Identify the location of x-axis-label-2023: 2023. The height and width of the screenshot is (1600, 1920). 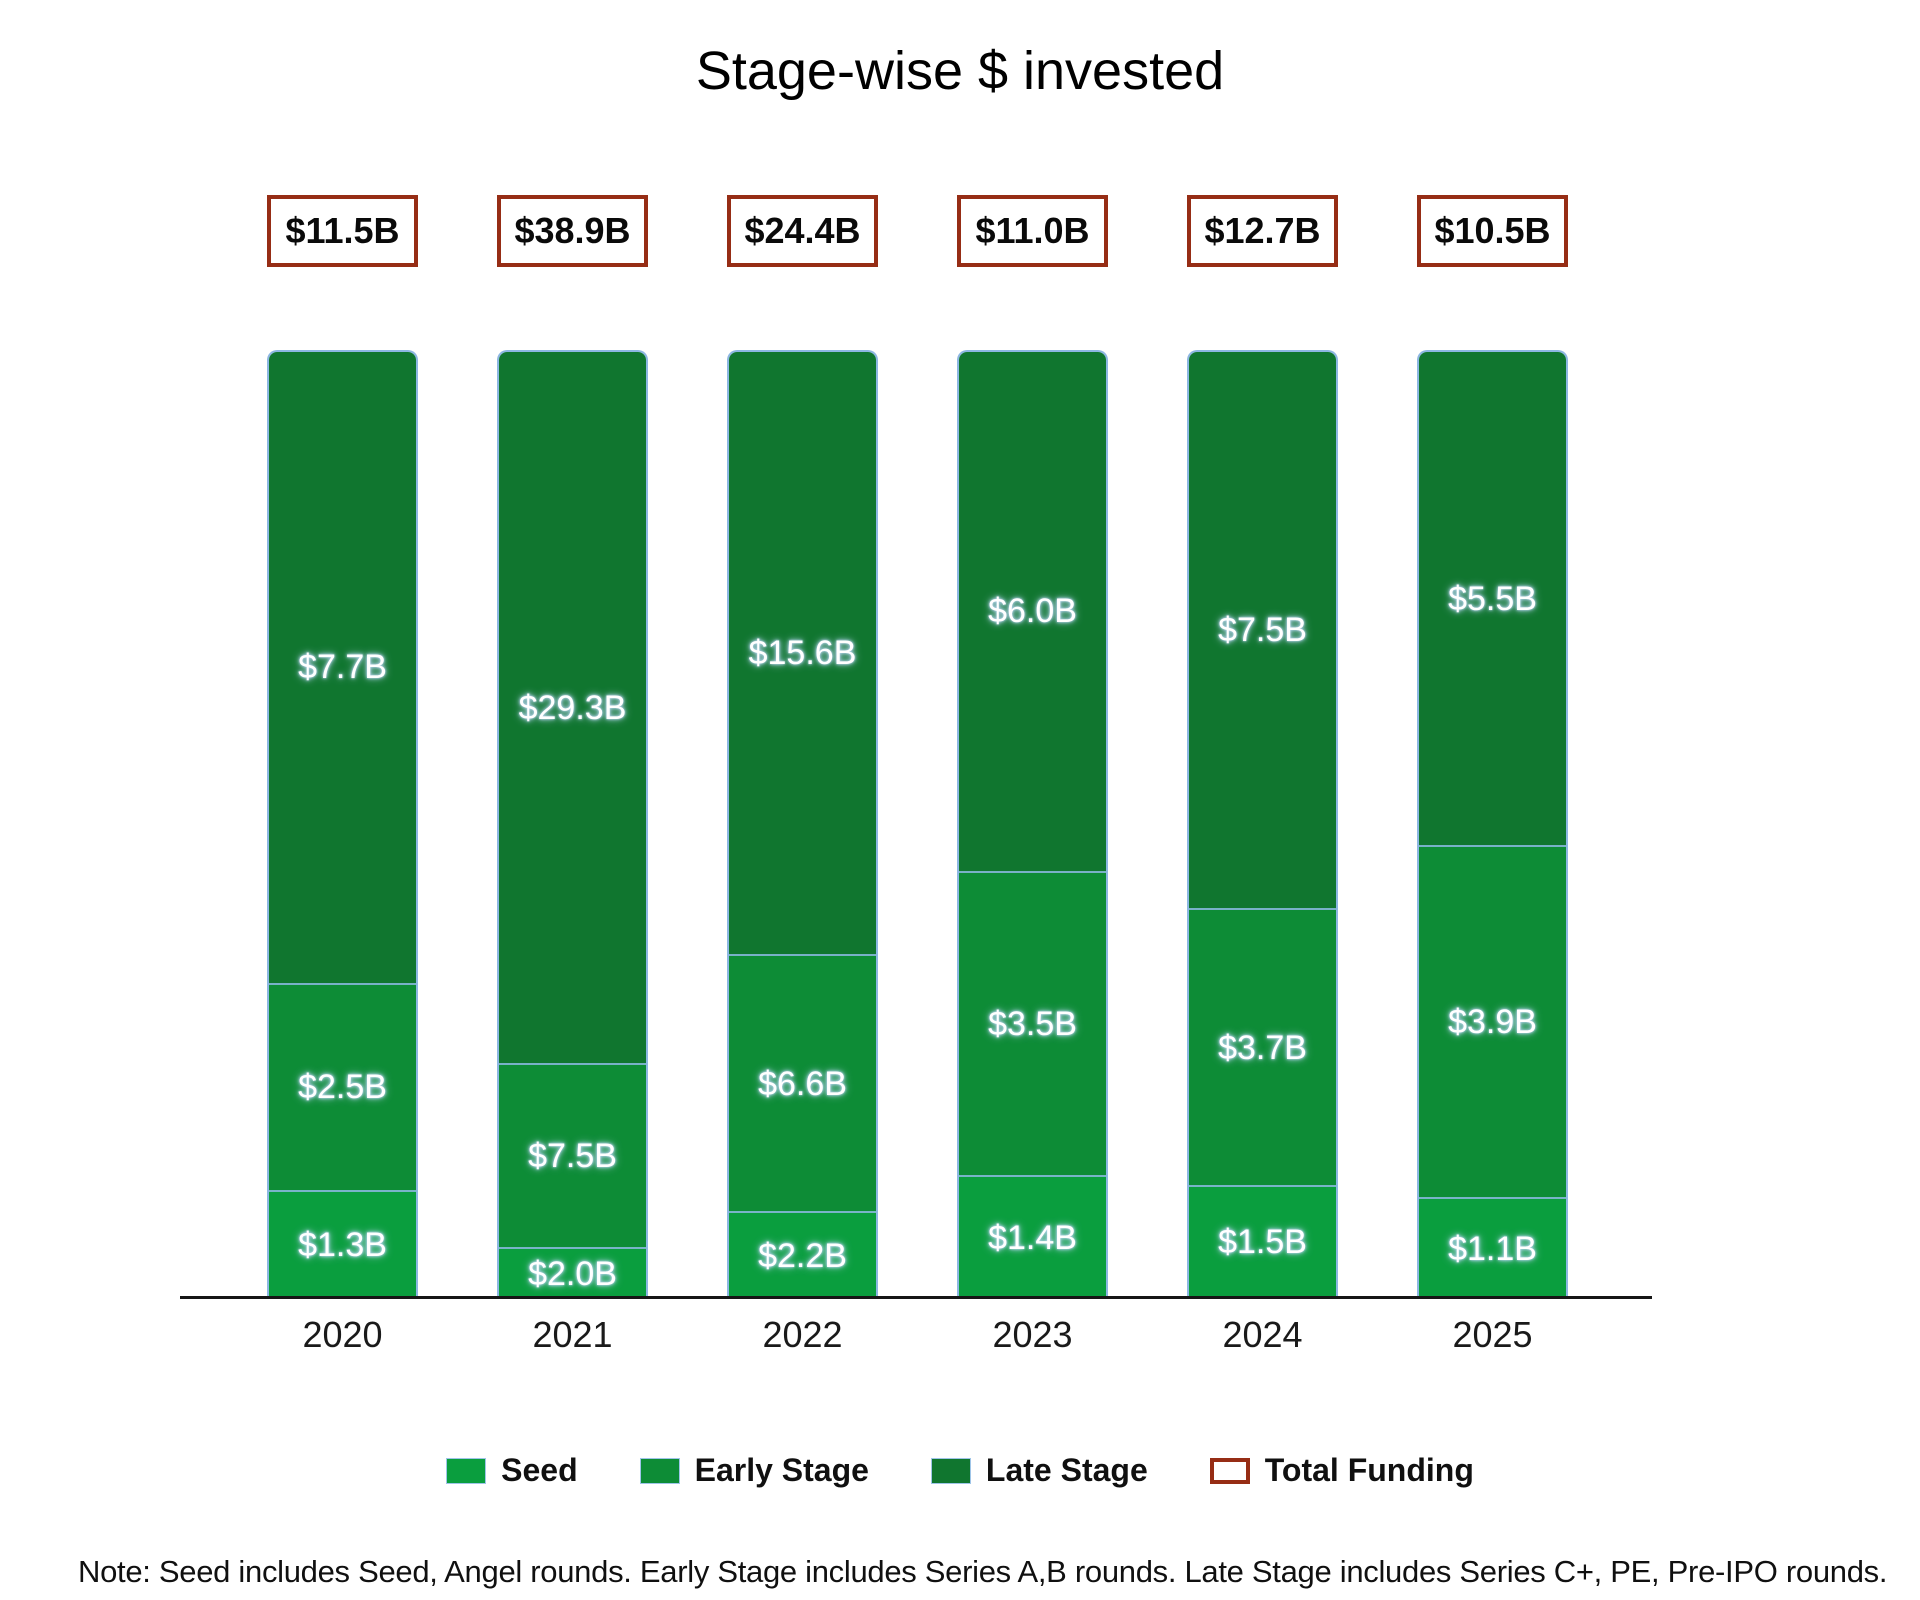
(1032, 1334).